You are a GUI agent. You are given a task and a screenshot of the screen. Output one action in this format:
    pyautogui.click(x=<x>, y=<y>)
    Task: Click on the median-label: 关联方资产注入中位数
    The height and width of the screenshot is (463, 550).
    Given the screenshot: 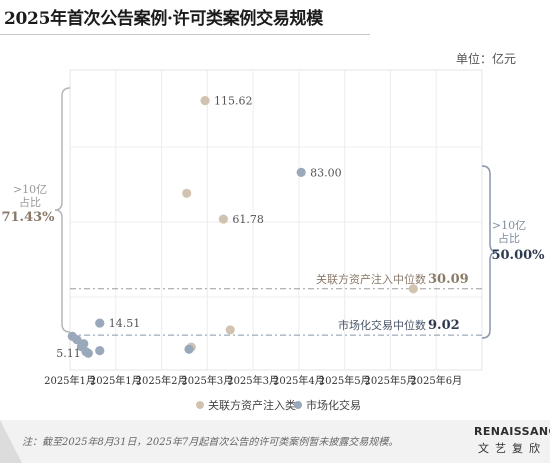 What is the action you would take?
    pyautogui.click(x=371, y=279)
    